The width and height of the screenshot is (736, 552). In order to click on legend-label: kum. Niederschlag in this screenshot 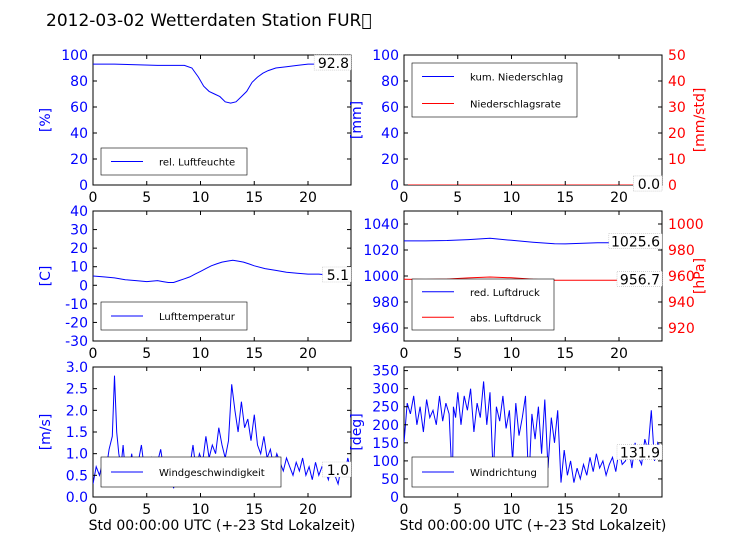, I will do `click(516, 78)`.